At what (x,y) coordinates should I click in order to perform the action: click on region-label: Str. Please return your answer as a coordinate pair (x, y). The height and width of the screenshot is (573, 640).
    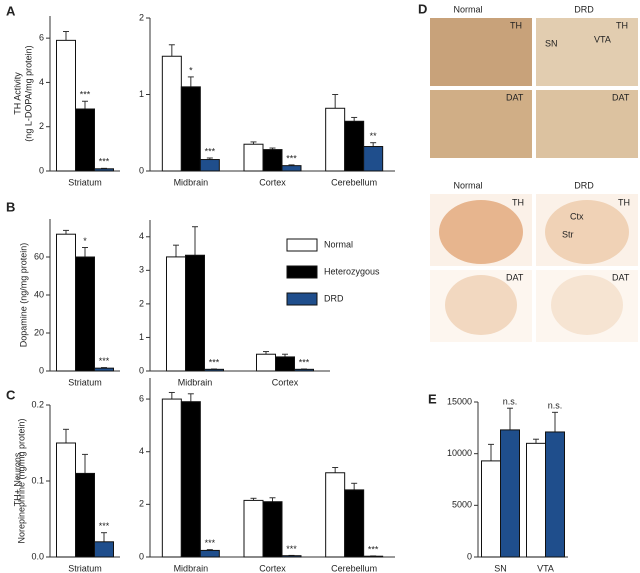
    Looking at the image, I should click on (568, 234).